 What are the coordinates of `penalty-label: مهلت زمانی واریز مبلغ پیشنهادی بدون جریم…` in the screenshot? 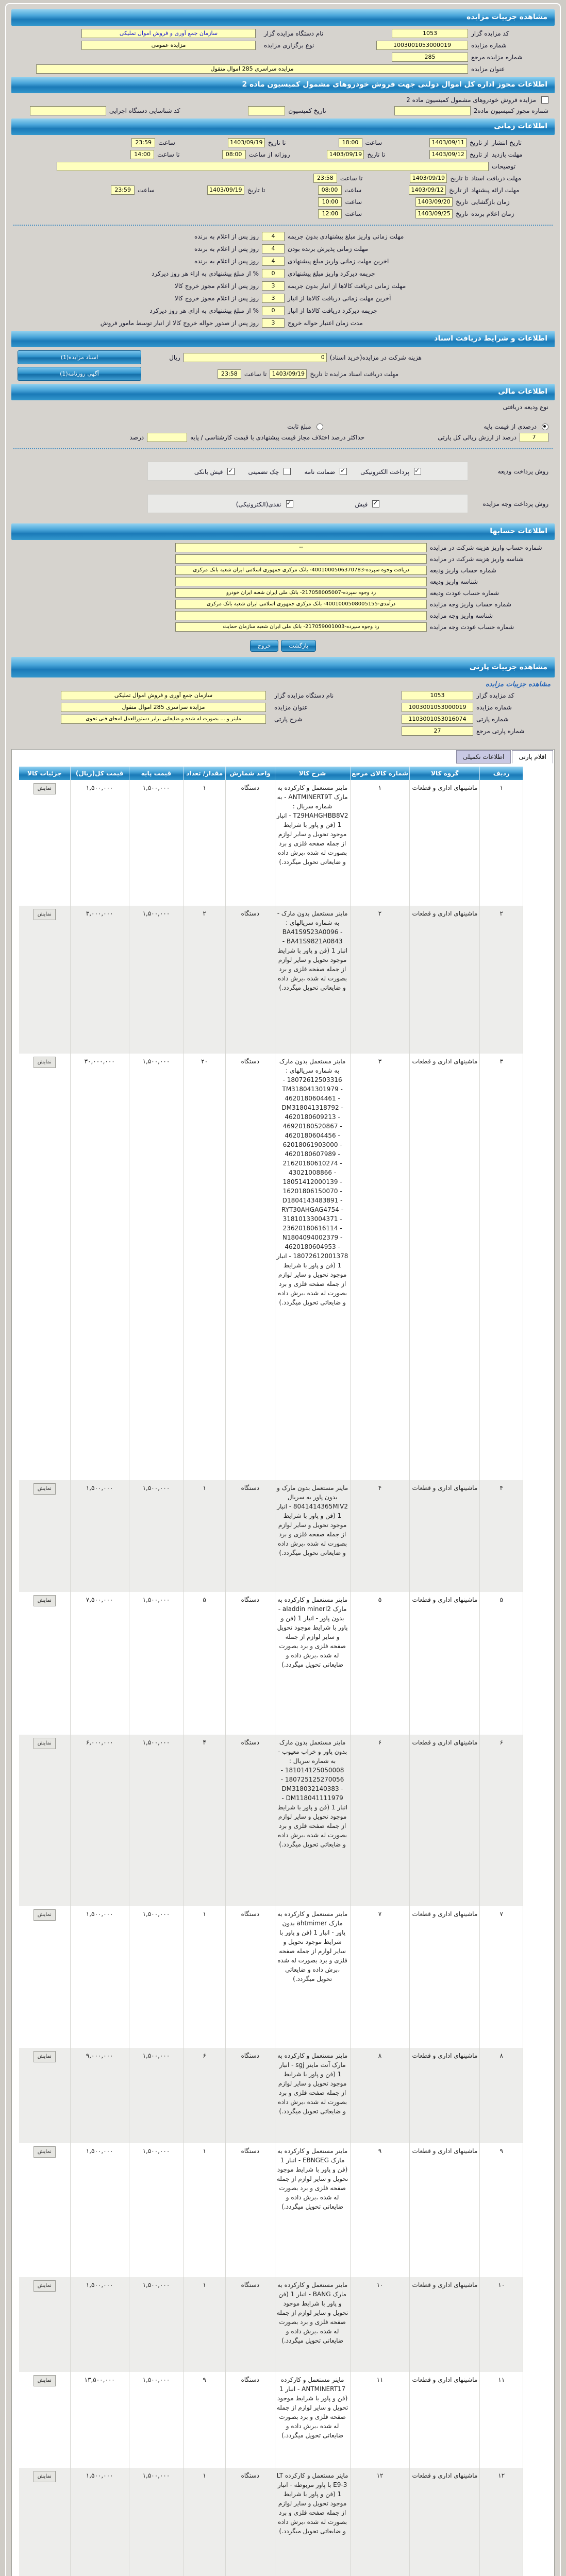 It's located at (346, 236).